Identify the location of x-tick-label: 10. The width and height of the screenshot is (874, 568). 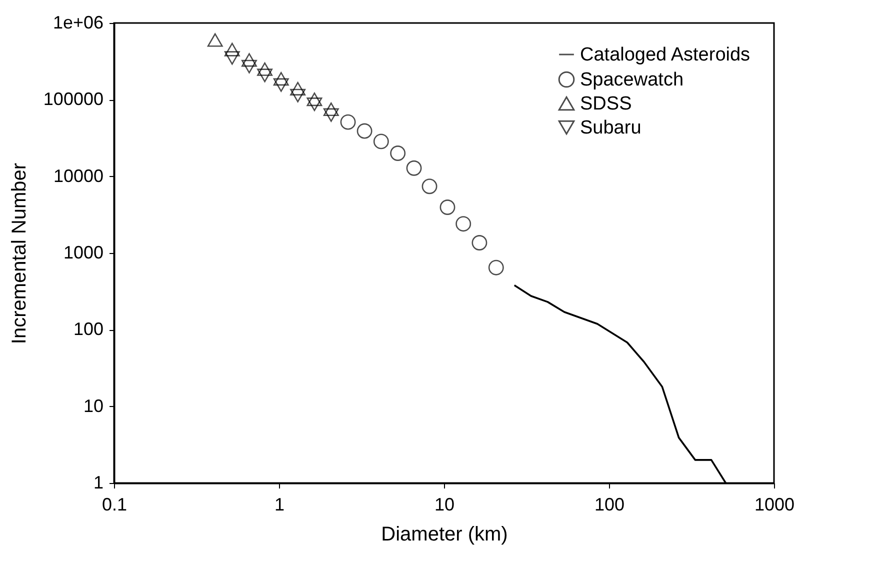
(444, 504).